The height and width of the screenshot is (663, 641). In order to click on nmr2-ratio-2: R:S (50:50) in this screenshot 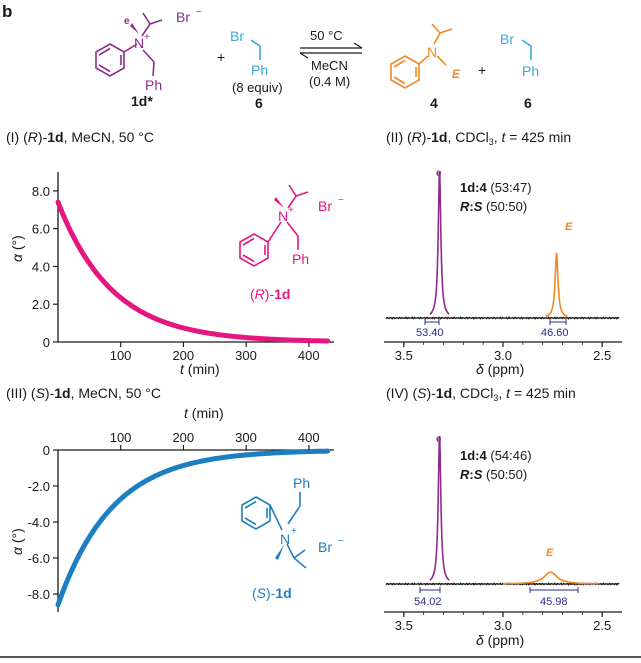, I will do `click(493, 206)`.